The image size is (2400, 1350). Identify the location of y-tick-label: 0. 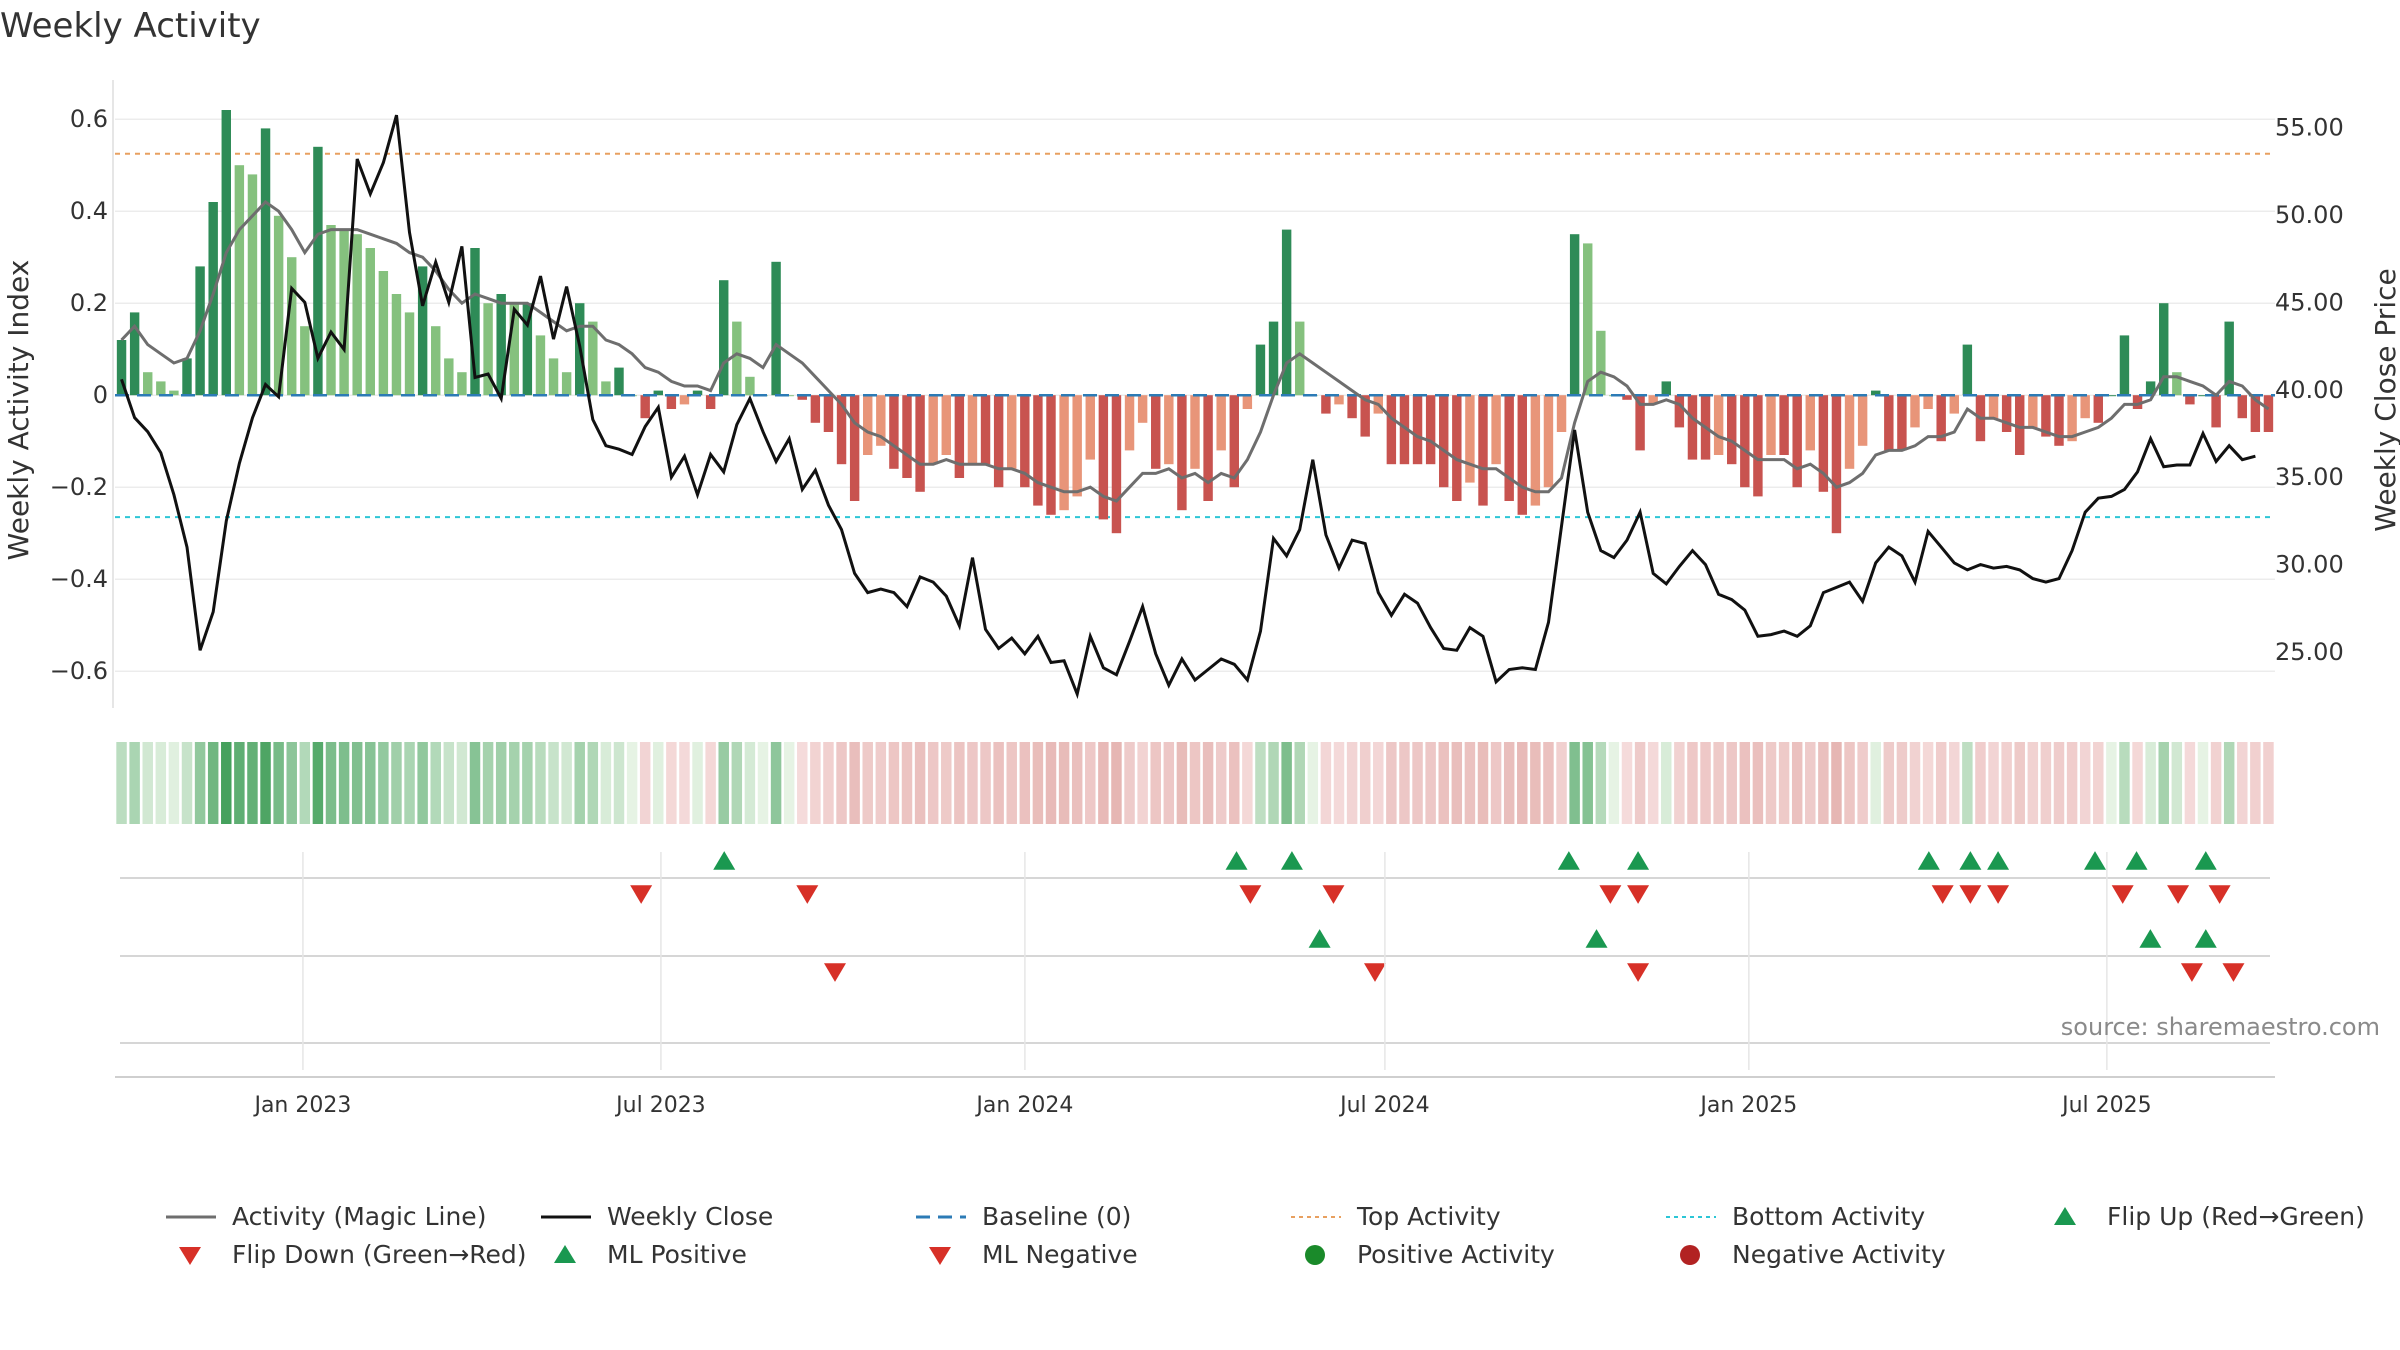
(100, 395).